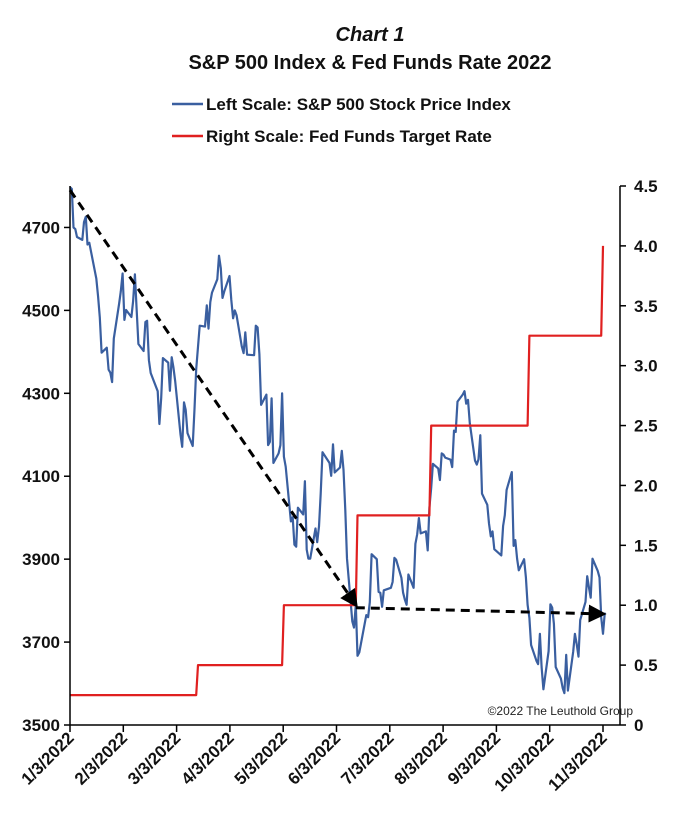  What do you see at coordinates (154, 758) in the screenshot?
I see `x-tick-label: 3/3/2022` at bounding box center [154, 758].